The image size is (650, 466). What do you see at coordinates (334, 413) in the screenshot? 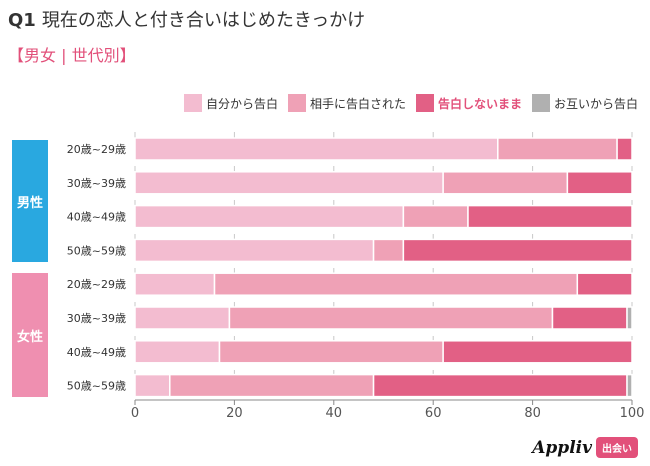
I see `x-tick-label: 40` at bounding box center [334, 413].